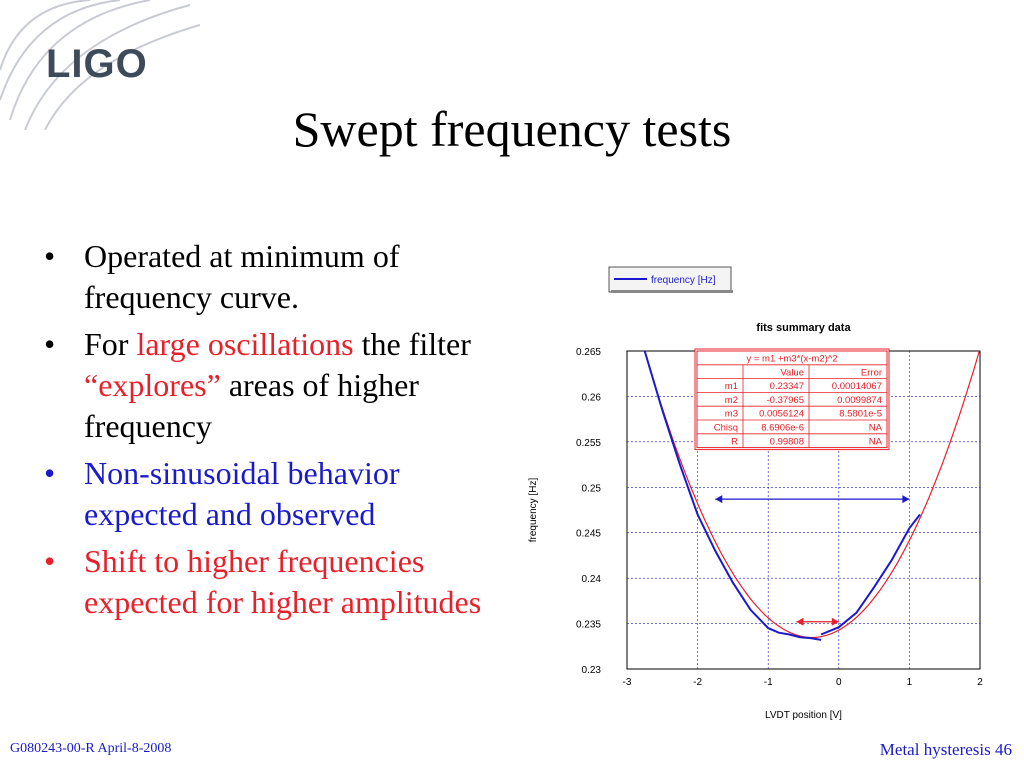 This screenshot has width=1024, height=768. I want to click on fit-table-cell: m3, so click(731, 414).